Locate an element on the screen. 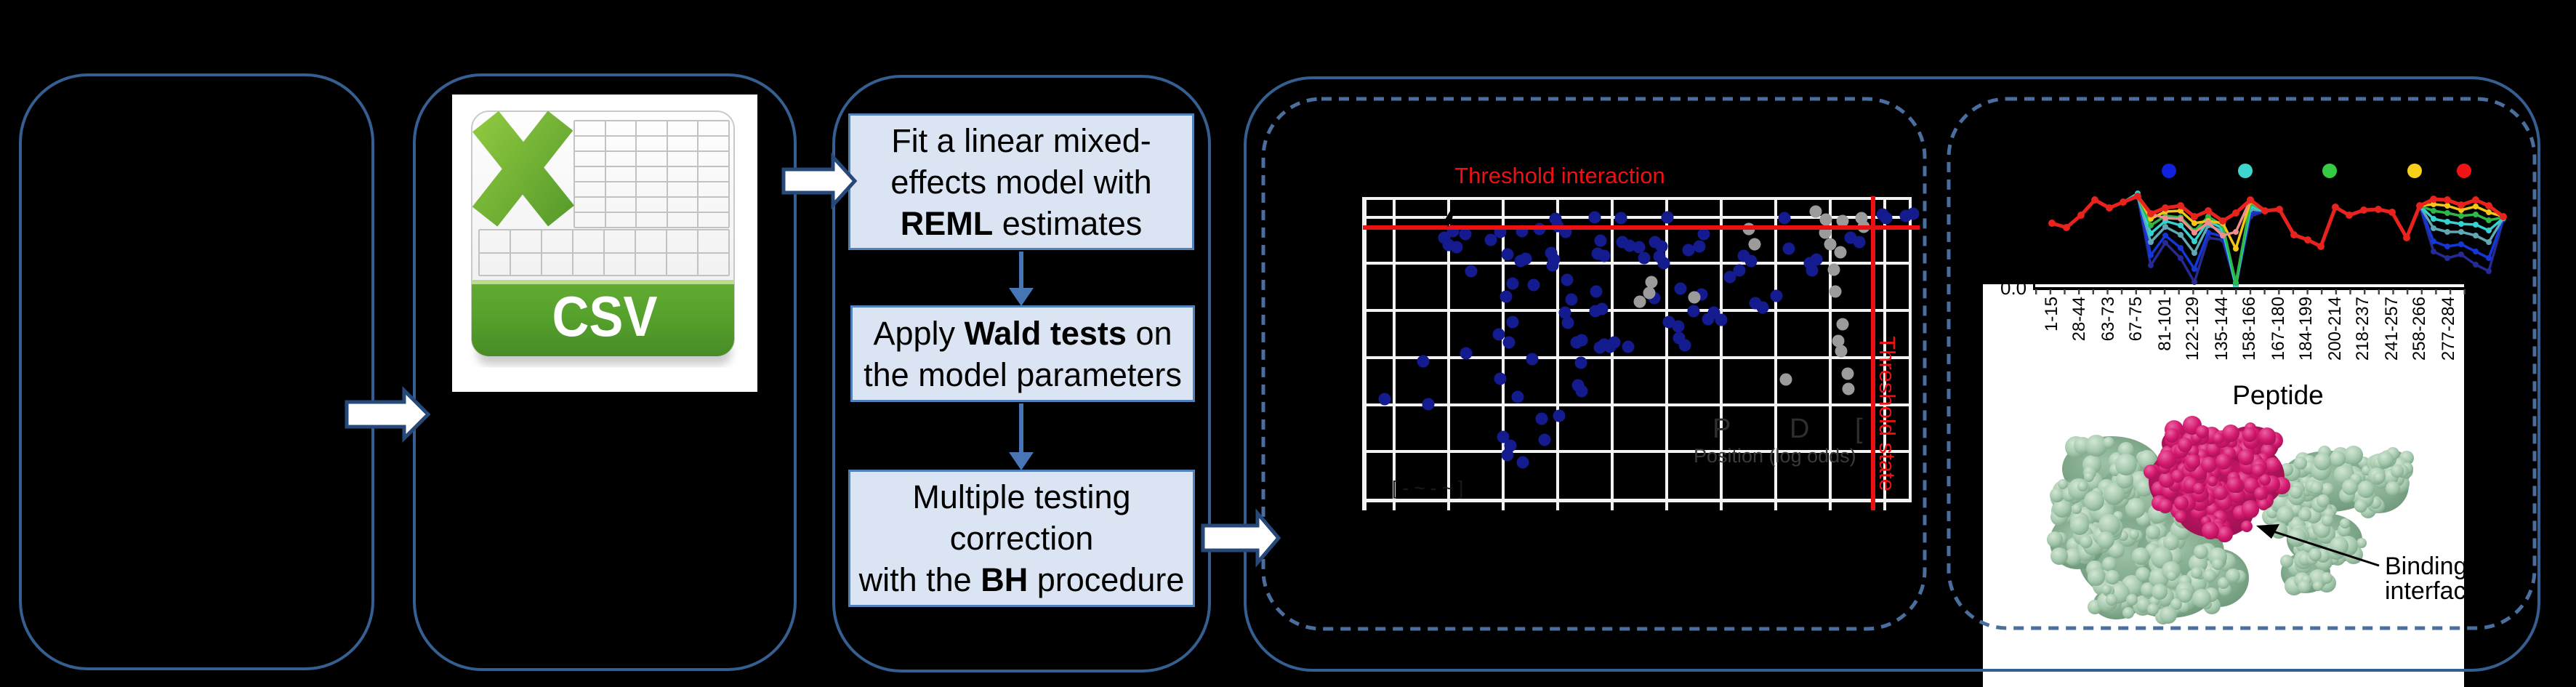 This screenshot has width=2576, height=687. svg-text: 1-15 is located at coordinates (2051, 314).